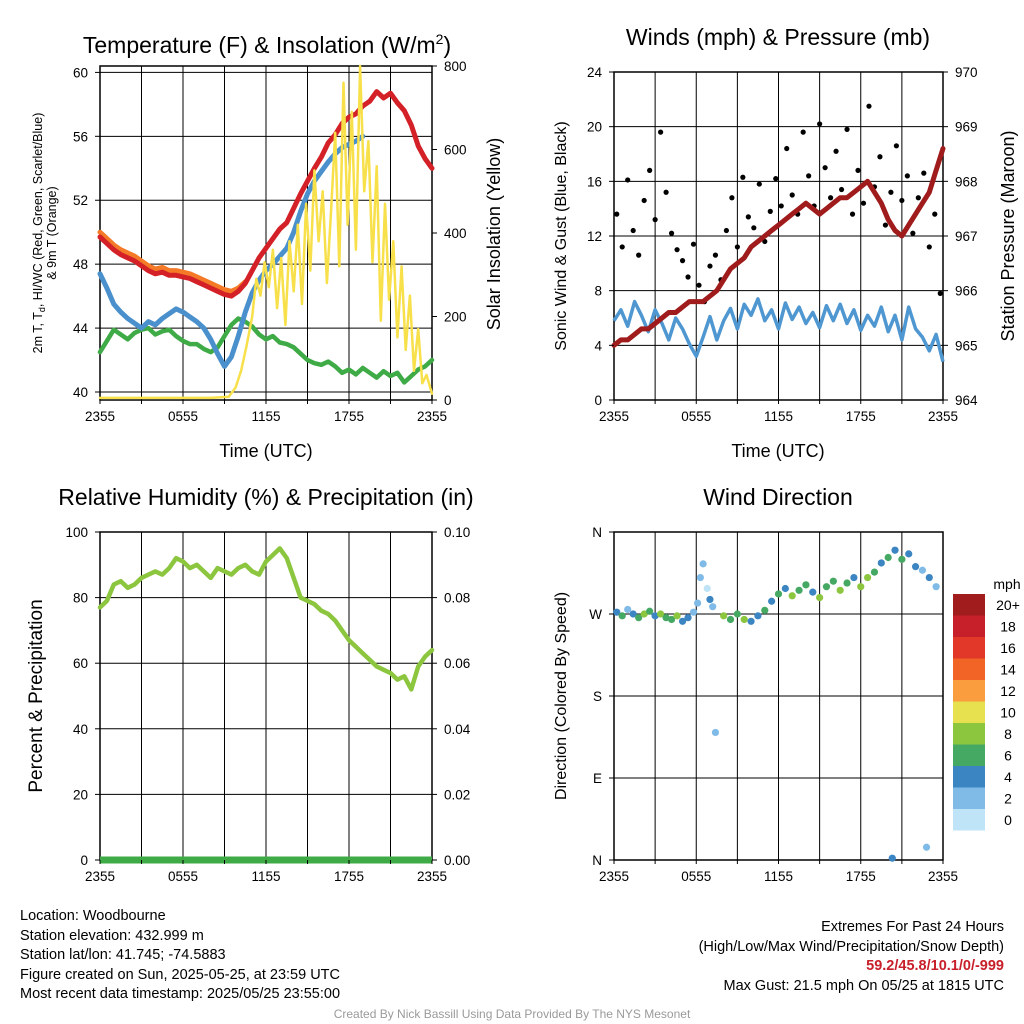  Describe the element at coordinates (76, 532) in the screenshot. I see `y-tick-label: 100` at that location.